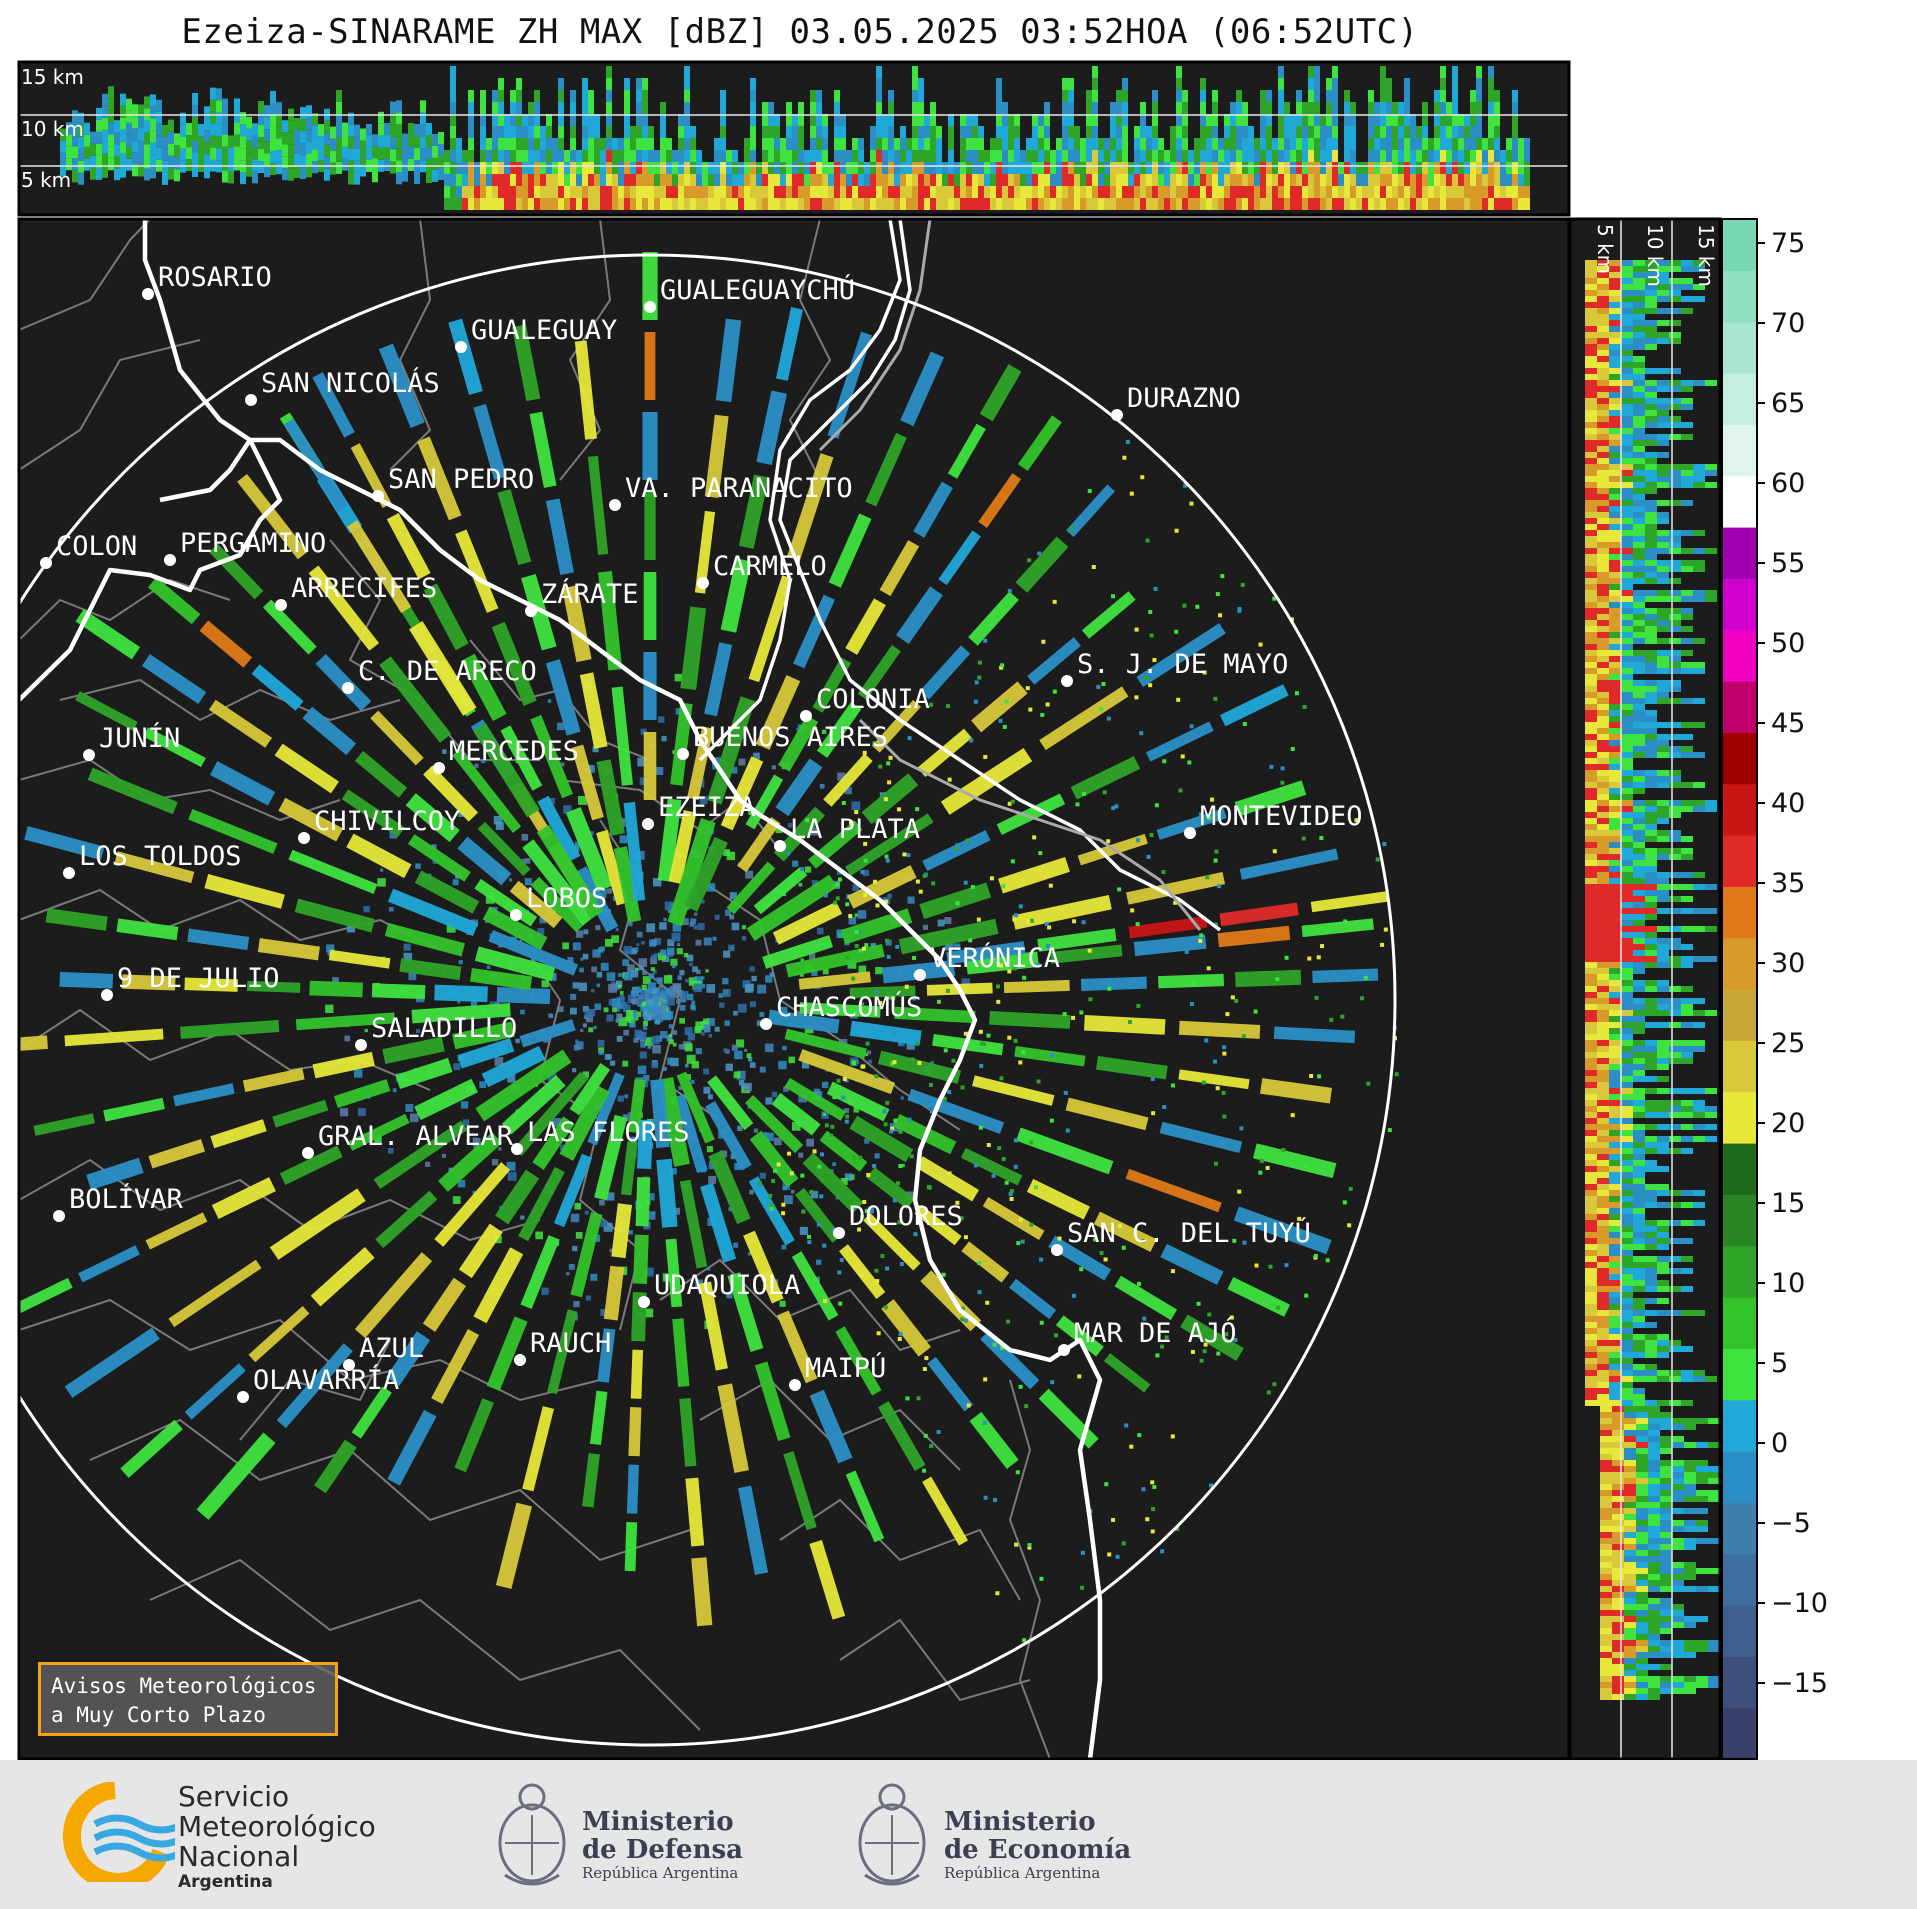 The height and width of the screenshot is (1909, 1917). Describe the element at coordinates (416, 1136) in the screenshot. I see `city-label: GRAL. ALVEAR` at that location.